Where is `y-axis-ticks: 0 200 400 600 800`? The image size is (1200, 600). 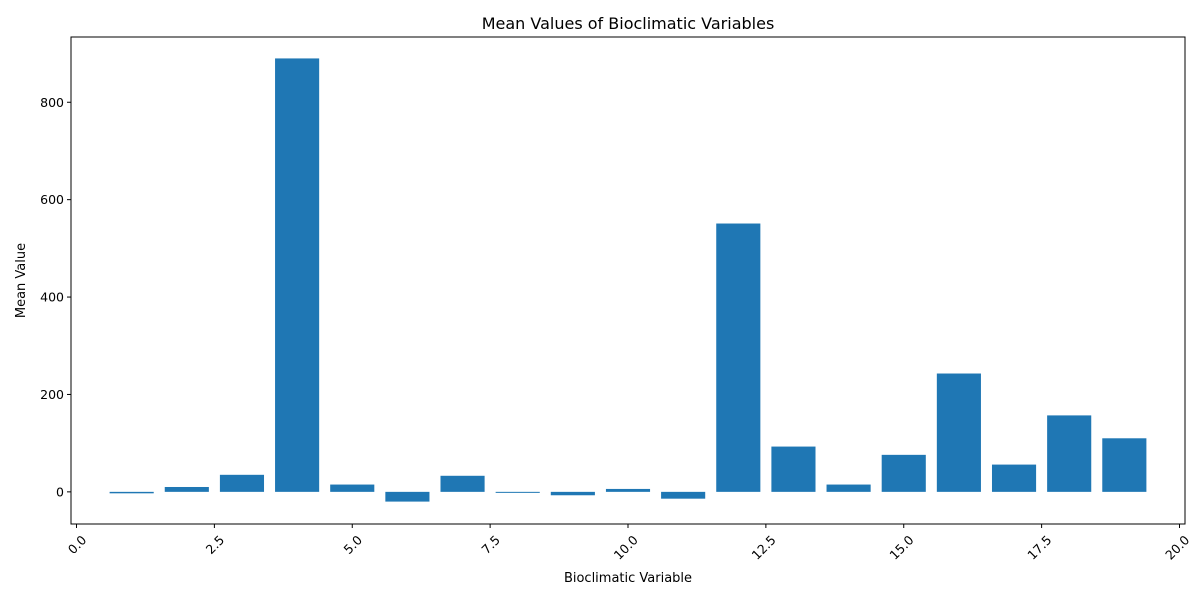 y-axis-ticks: 0 200 400 600 800 is located at coordinates (55, 297).